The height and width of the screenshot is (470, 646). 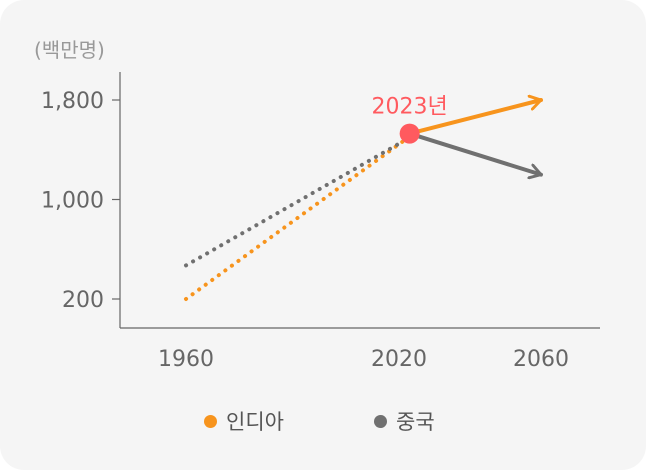 I want to click on y-axis-unit-label: (백만명), so click(x=69, y=50).